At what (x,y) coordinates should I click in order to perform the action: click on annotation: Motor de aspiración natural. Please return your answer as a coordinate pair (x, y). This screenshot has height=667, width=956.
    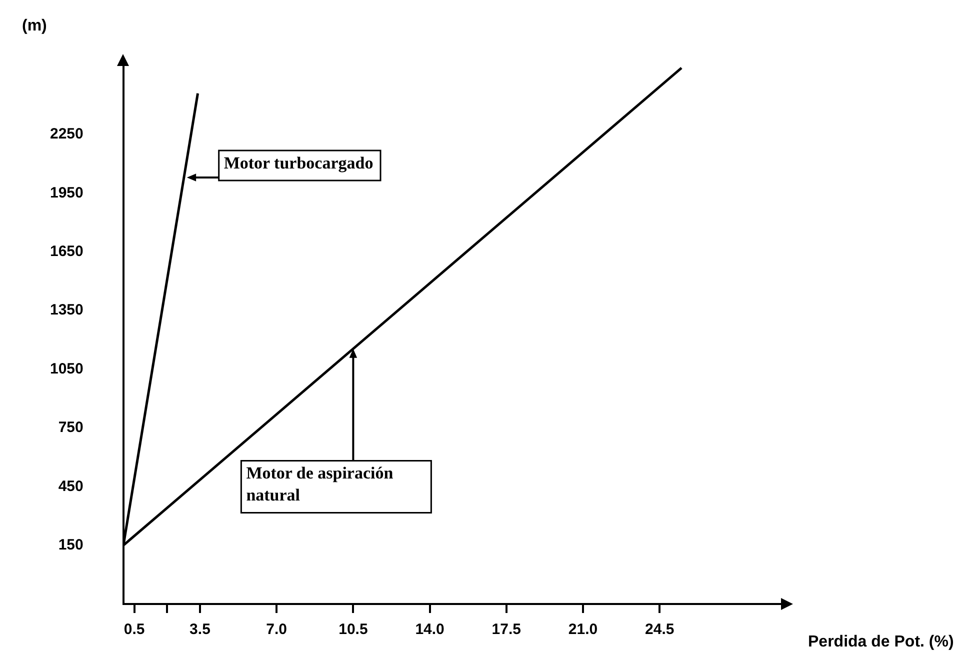
    Looking at the image, I should click on (320, 484).